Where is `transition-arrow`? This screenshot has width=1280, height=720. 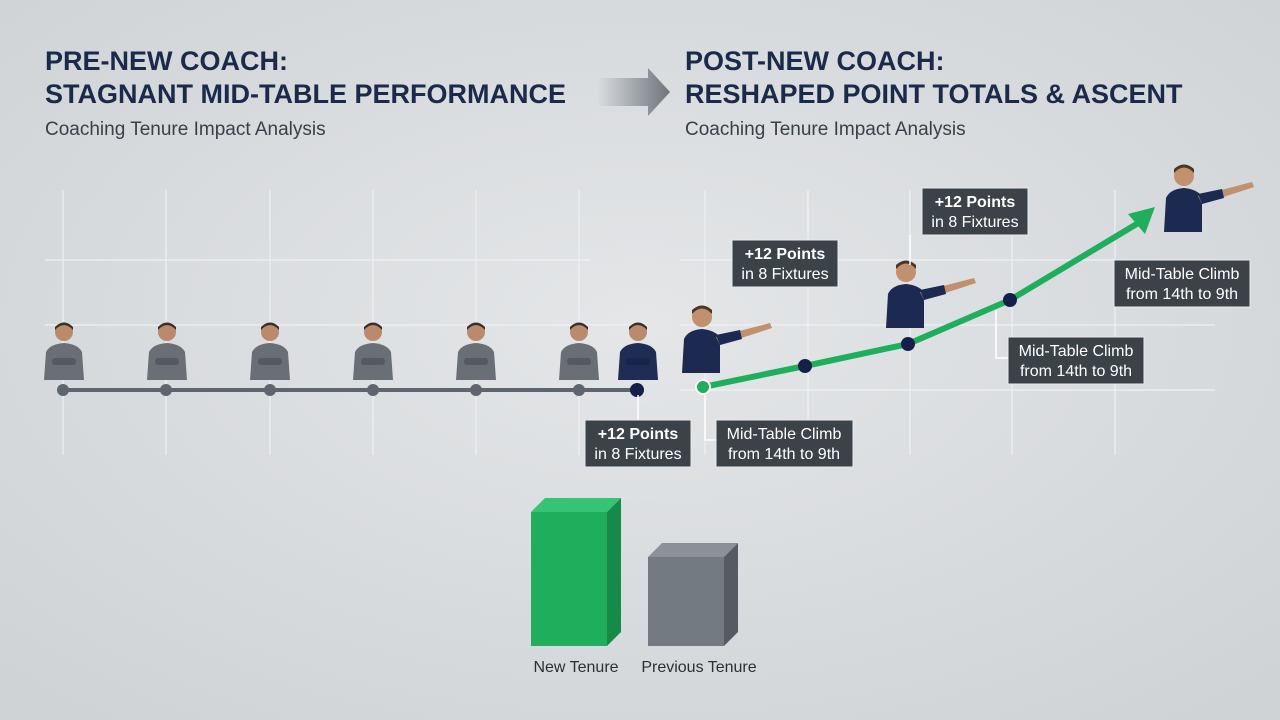
transition-arrow is located at coordinates (634, 92).